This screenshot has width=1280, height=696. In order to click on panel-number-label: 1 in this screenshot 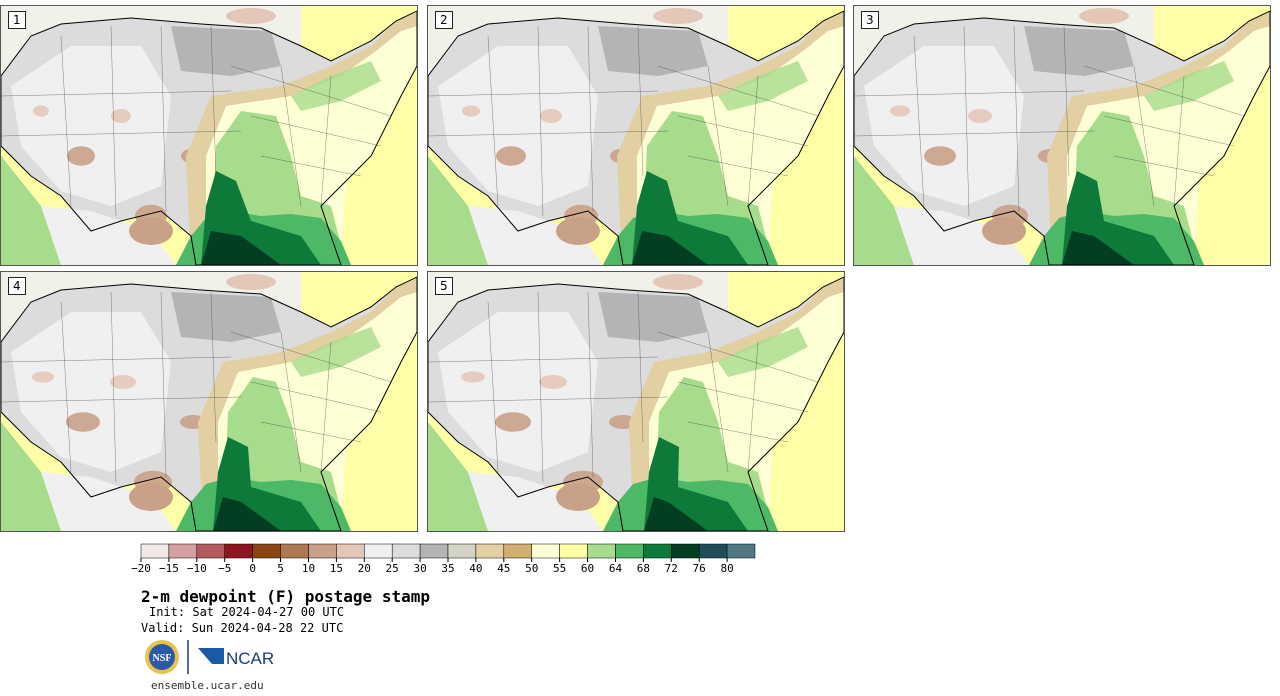, I will do `click(17, 20)`.